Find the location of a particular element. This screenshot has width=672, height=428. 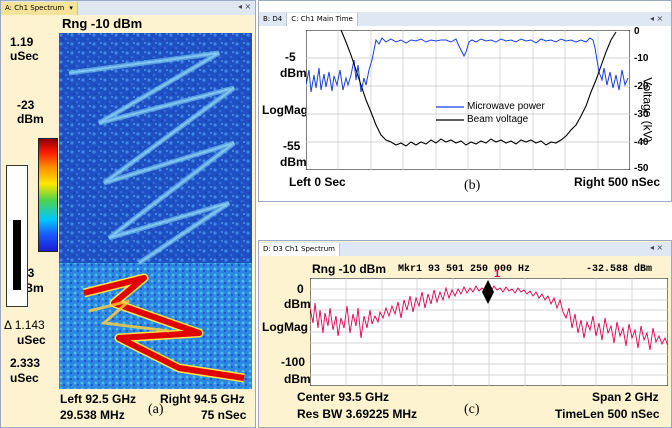

panel-a-delta-unit: uSec is located at coordinates (31, 340).